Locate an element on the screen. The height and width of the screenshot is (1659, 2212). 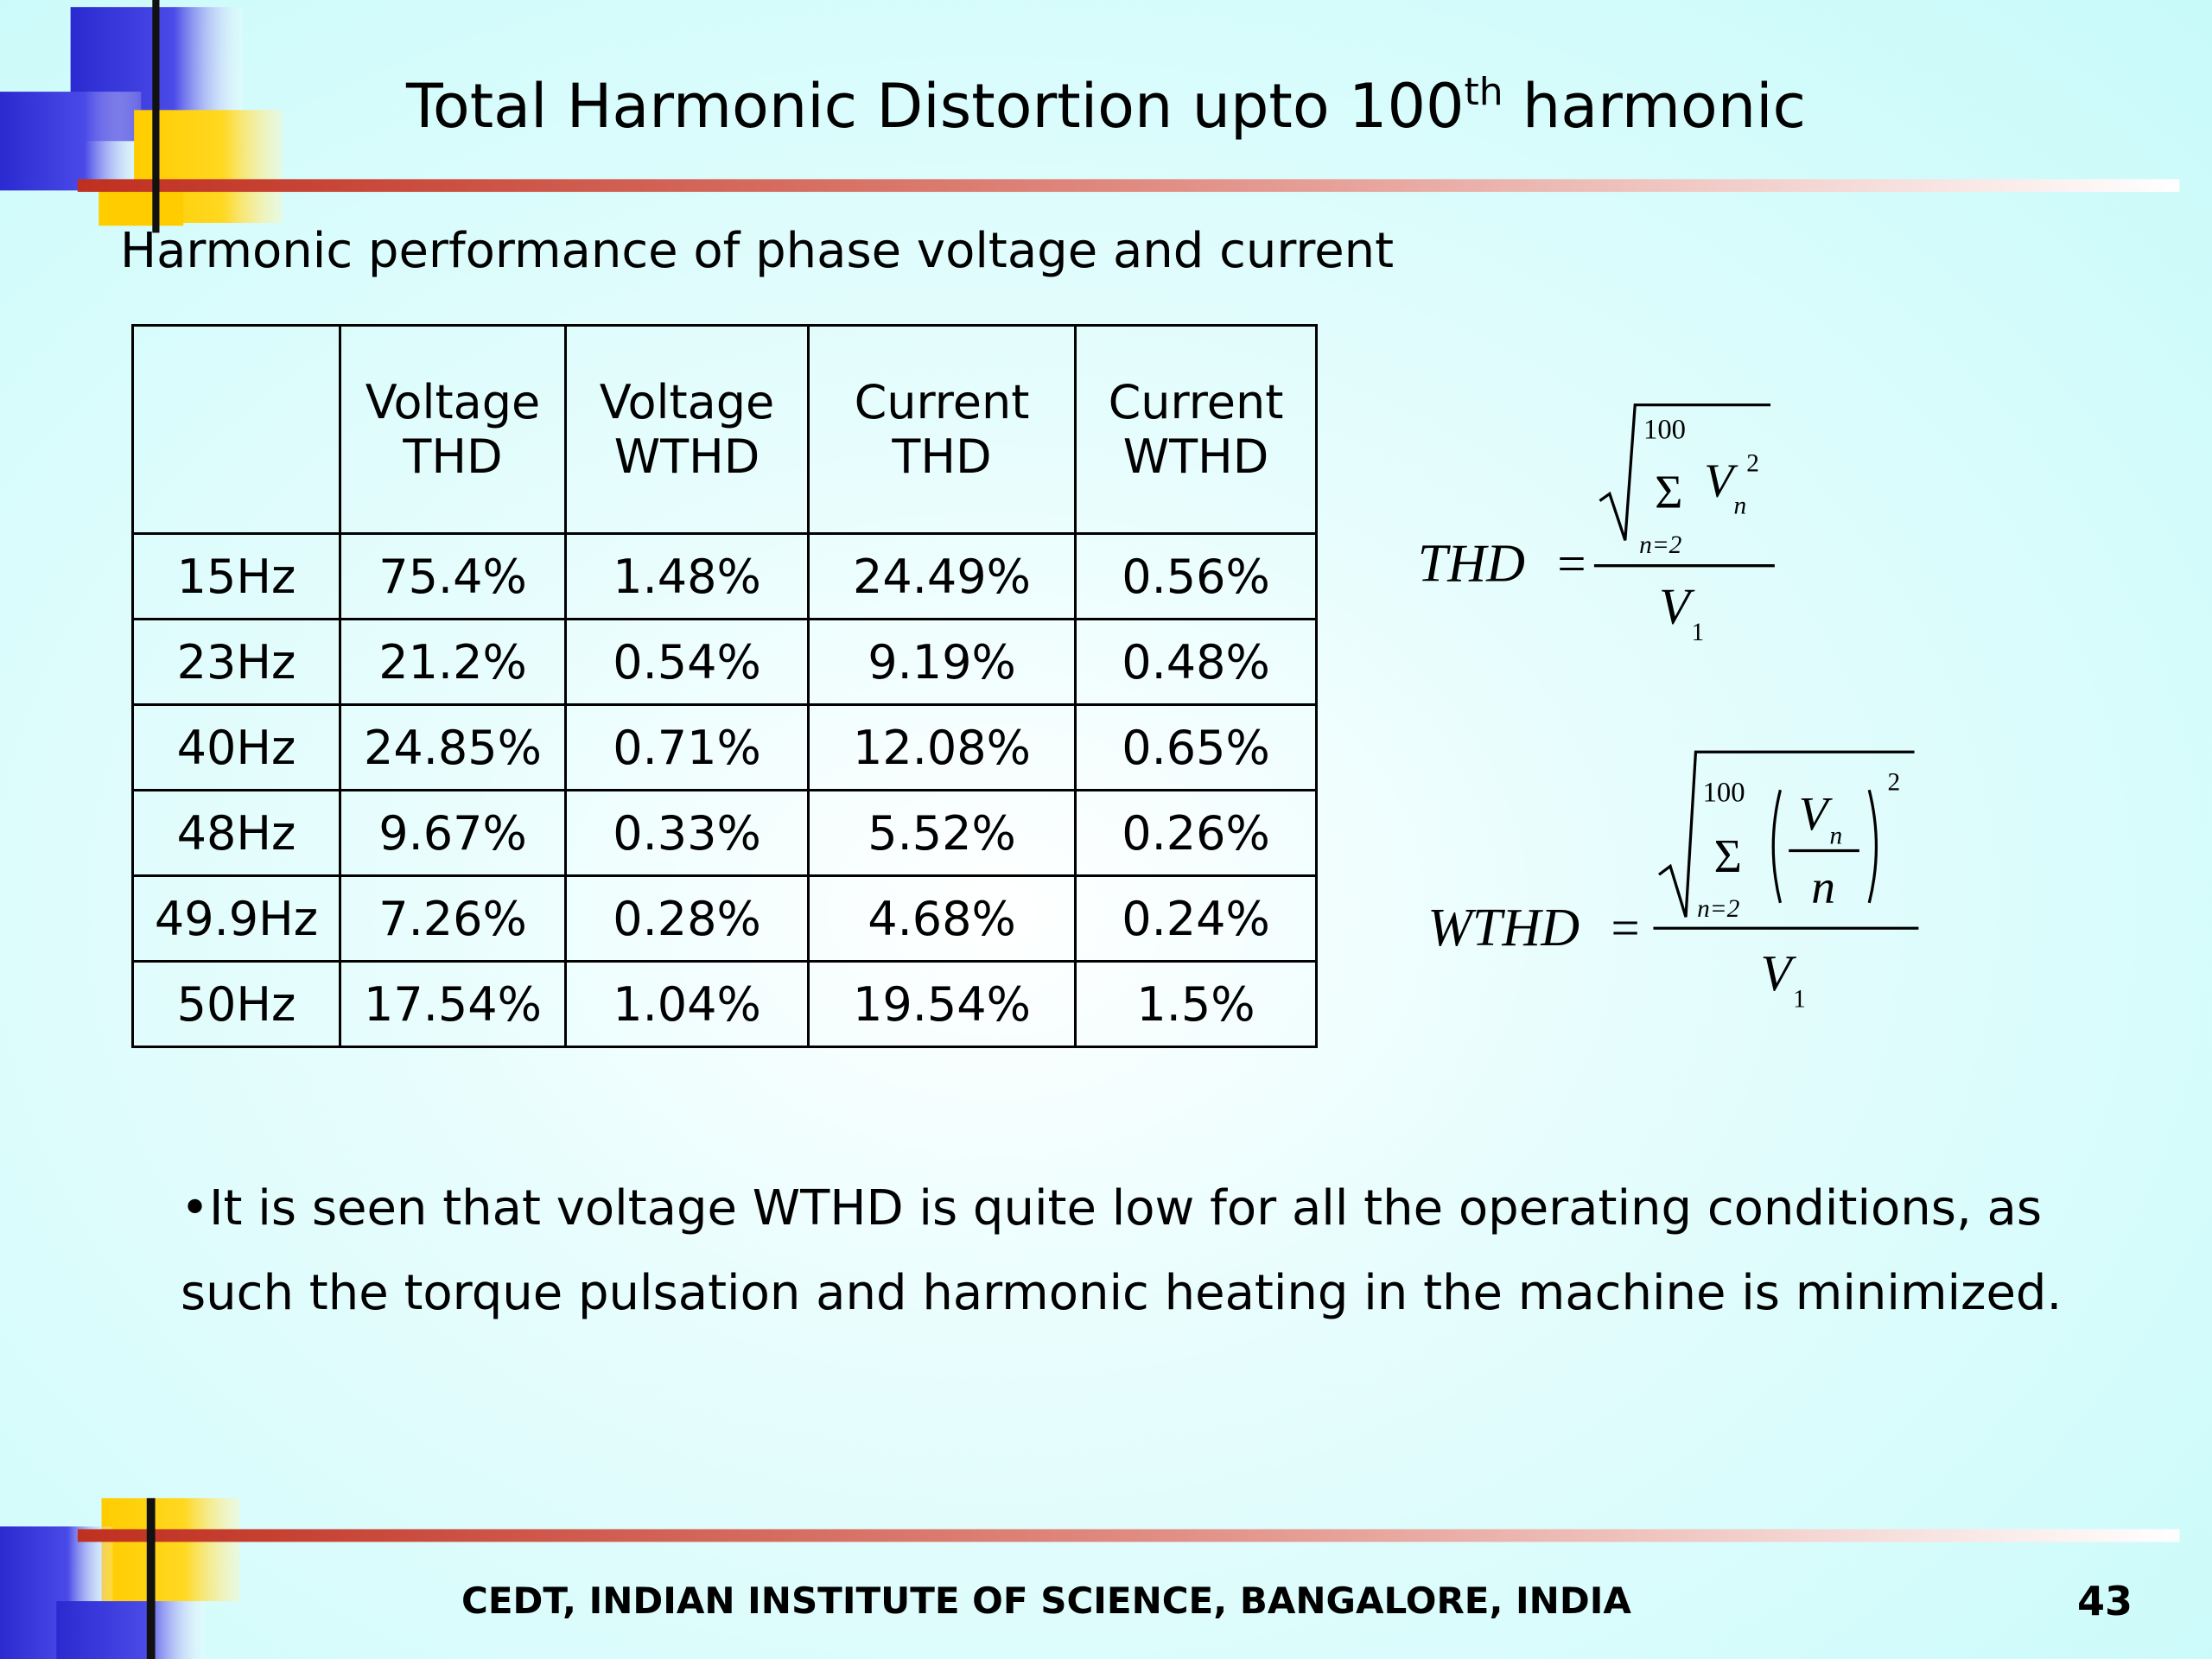
numerator-sub: n is located at coordinates (1836, 835).